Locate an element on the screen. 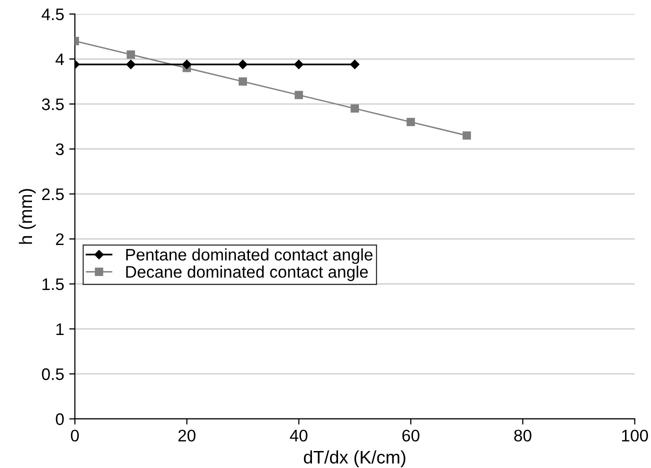 The image size is (651, 468). y-tick-label: 2 is located at coordinates (60, 239).